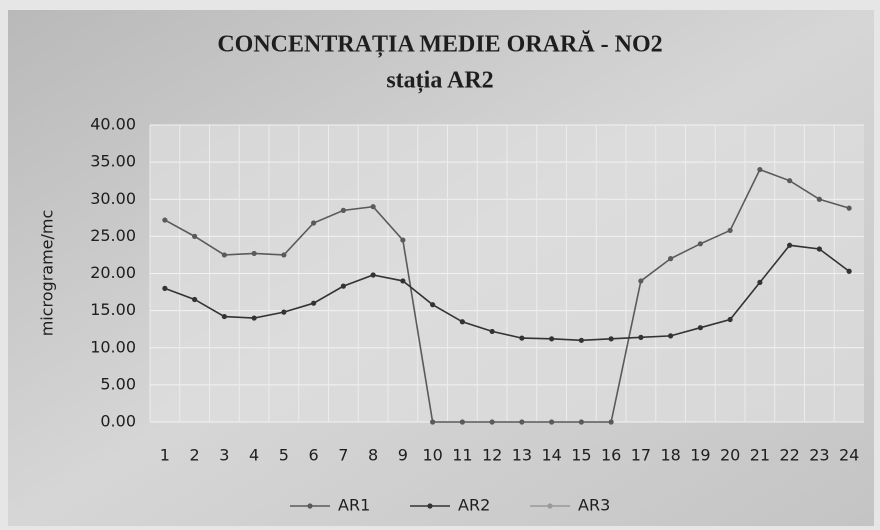 The width and height of the screenshot is (880, 530). I want to click on y-tick-label: 5.00, so click(118, 383).